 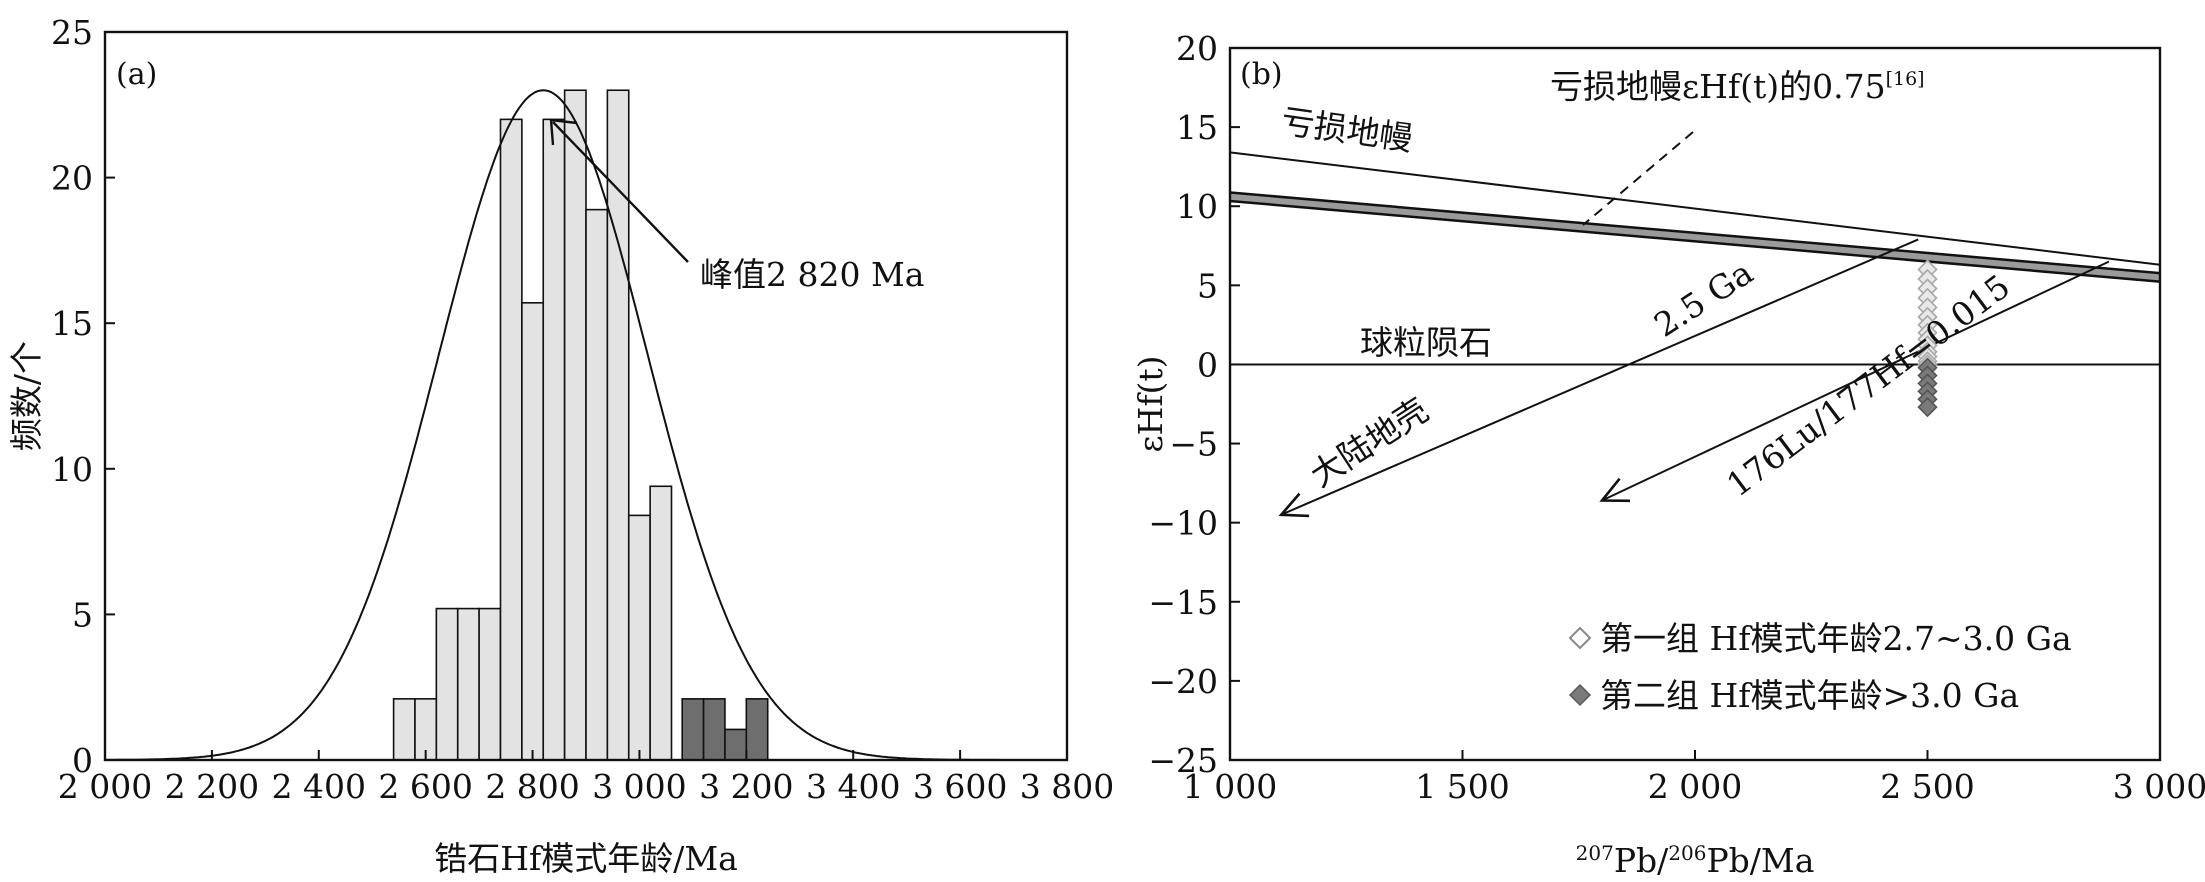 What do you see at coordinates (1294, 505) in the screenshot?
I see `crust-arrow-head` at bounding box center [1294, 505].